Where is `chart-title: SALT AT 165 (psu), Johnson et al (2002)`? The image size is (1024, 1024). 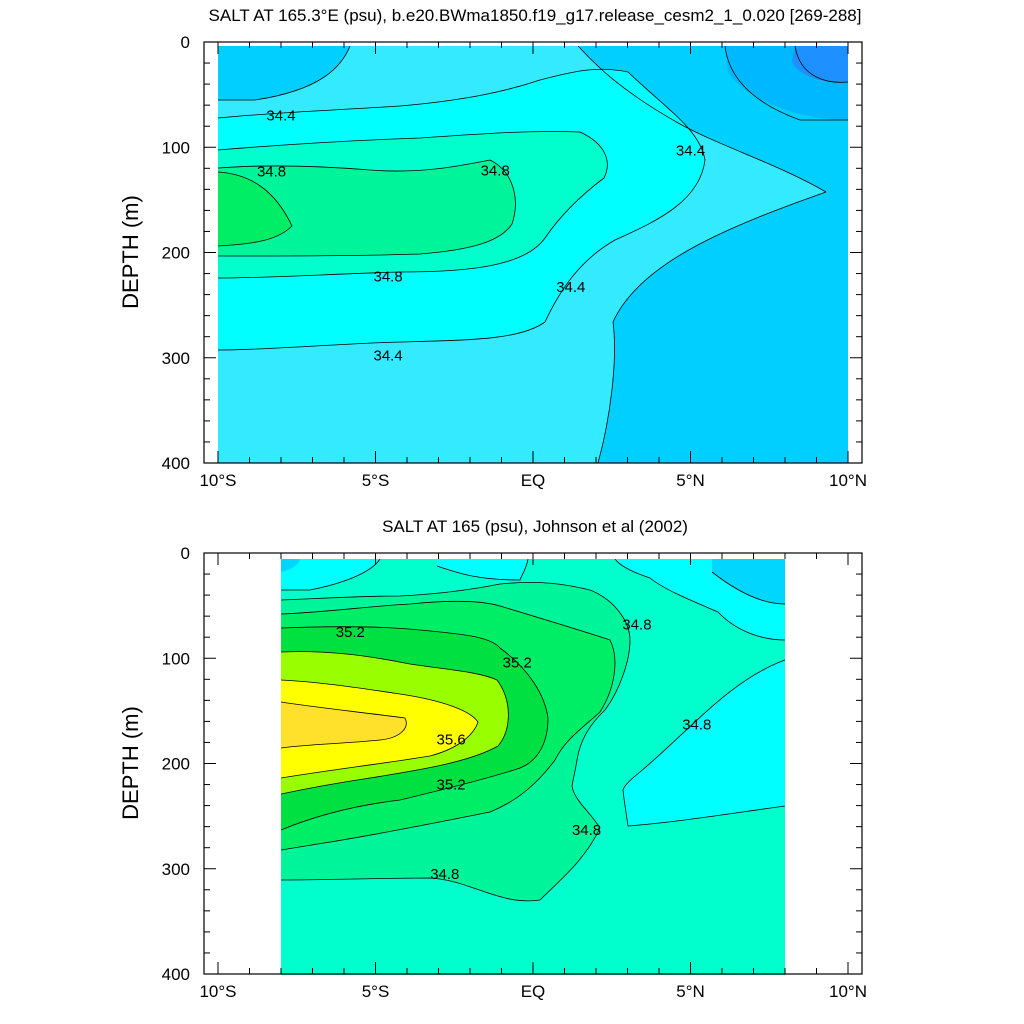 chart-title: SALT AT 165 (psu), Johnson et al (2002) is located at coordinates (535, 526).